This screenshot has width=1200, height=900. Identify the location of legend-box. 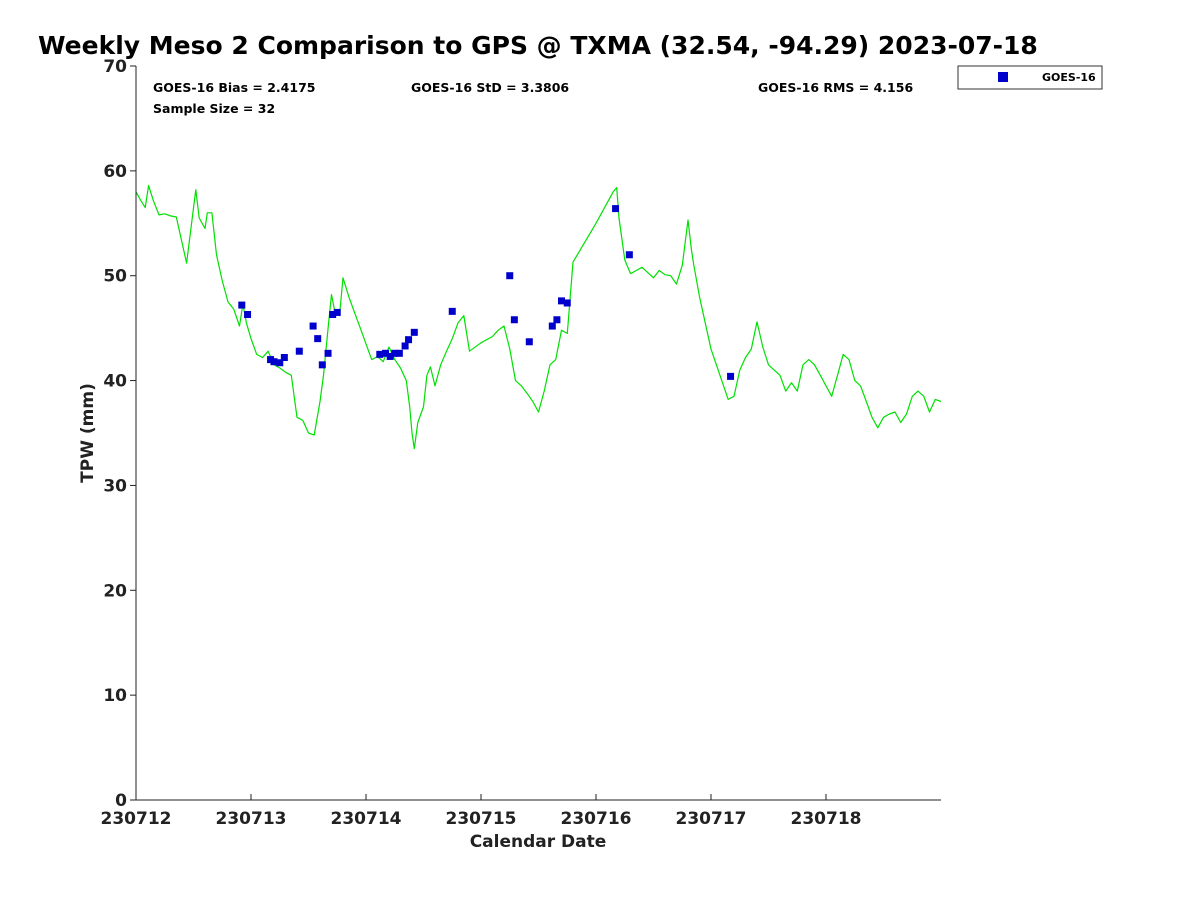
(1030, 77).